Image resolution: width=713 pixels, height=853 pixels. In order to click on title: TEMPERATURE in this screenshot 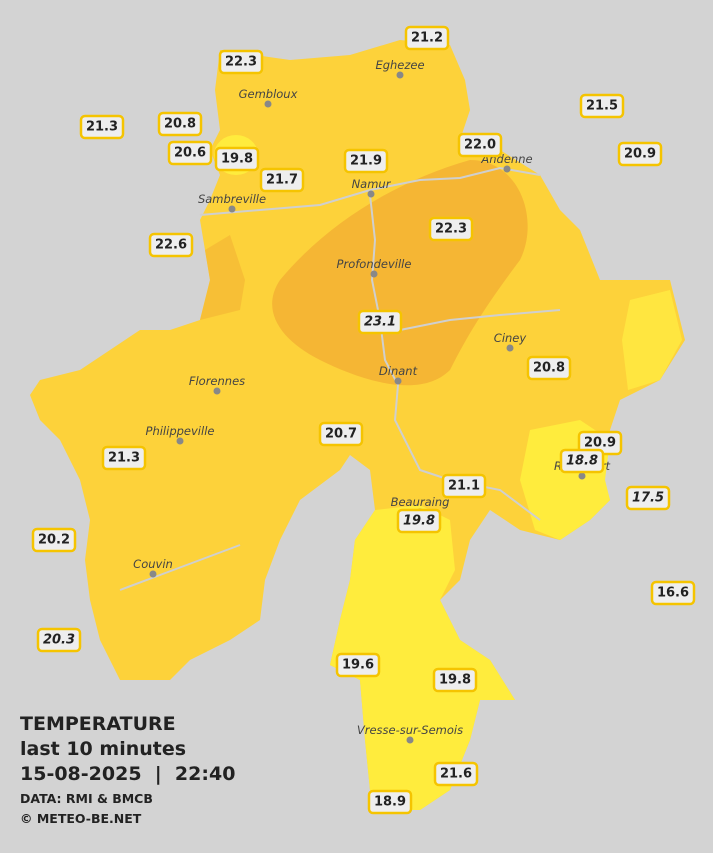, I will do `click(98, 724)`.